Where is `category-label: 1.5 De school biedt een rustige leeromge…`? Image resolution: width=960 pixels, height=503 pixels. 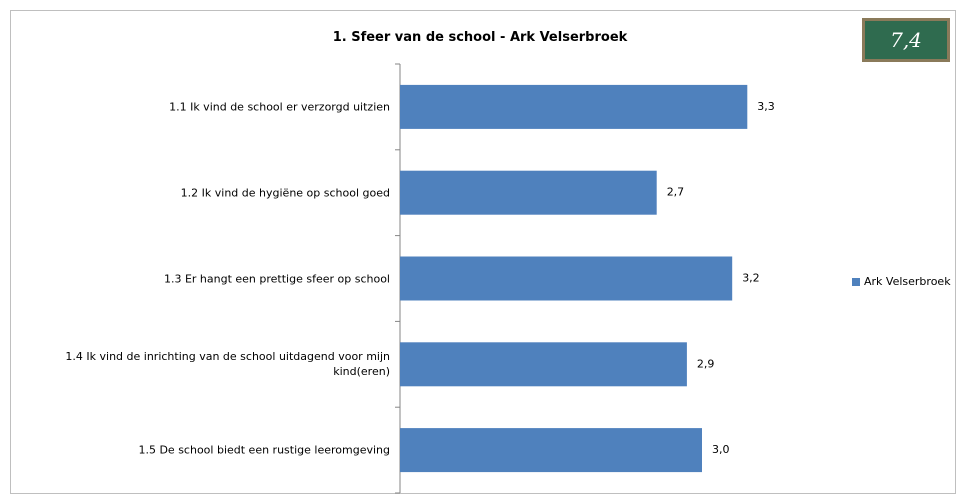 category-label: 1.5 De school biedt een rustige leeromge… is located at coordinates (264, 450).